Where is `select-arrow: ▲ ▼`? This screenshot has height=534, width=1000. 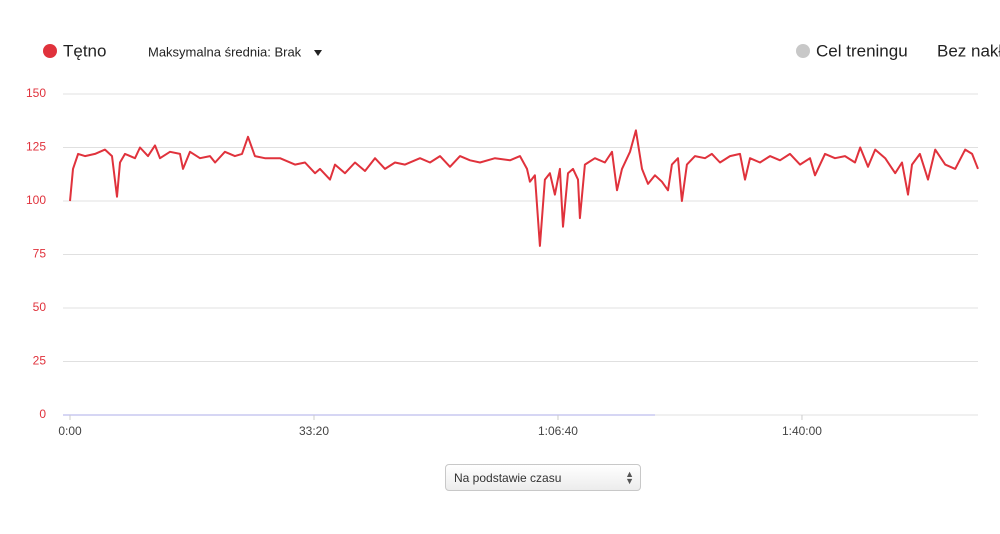
select-arrow: ▲ ▼ is located at coordinates (629, 477).